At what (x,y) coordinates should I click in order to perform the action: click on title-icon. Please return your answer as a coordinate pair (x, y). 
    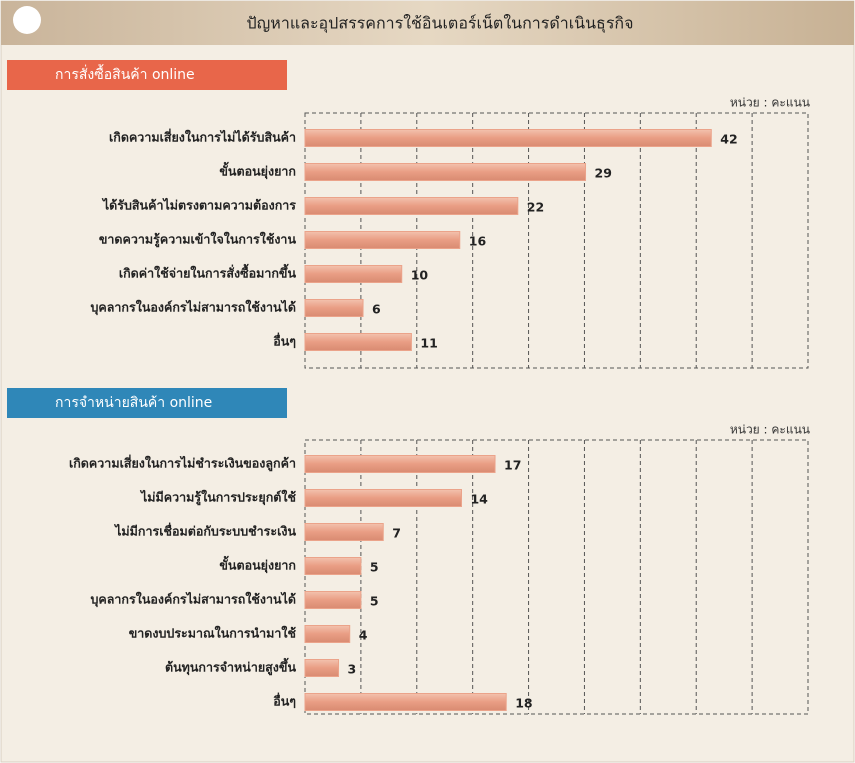
    Looking at the image, I should click on (27, 20).